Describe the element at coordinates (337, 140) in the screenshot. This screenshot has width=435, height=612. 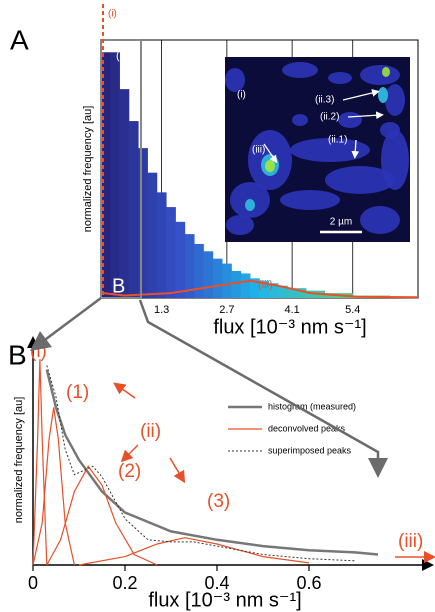
I see `inset-label: (ii.1)` at that location.